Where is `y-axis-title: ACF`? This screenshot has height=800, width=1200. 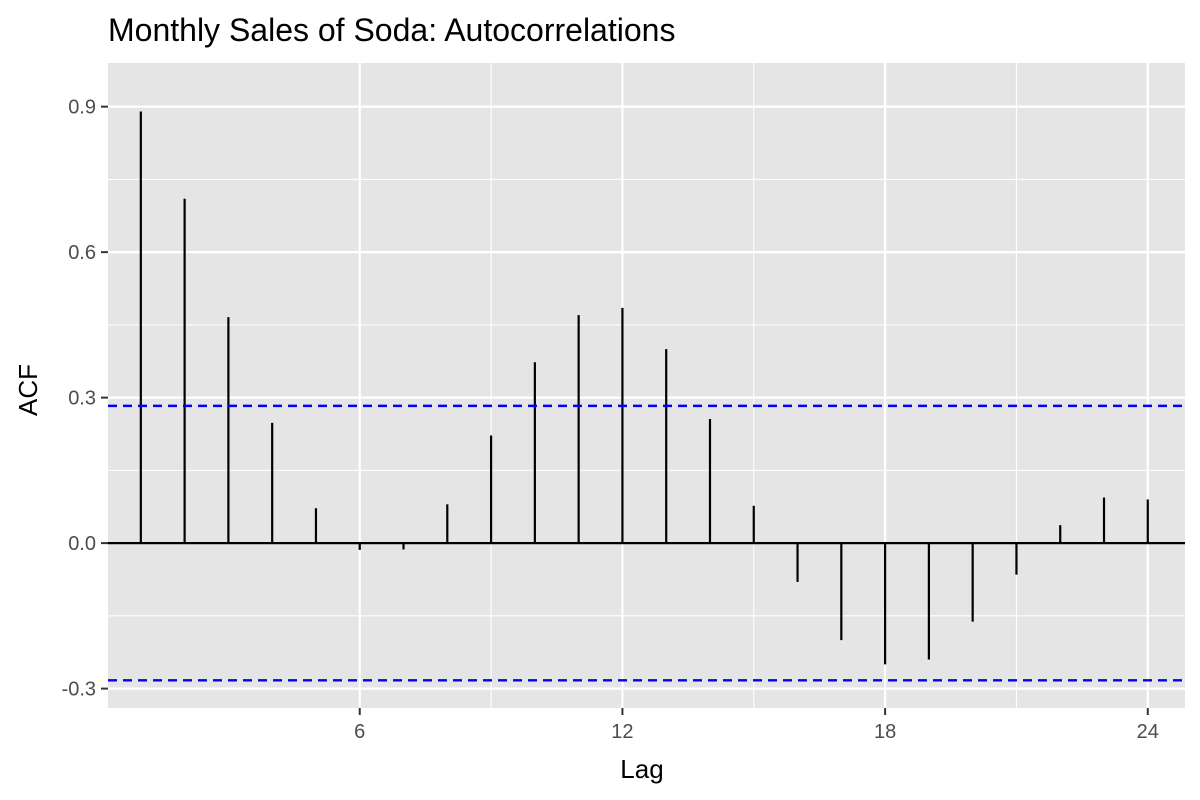 y-axis-title: ACF is located at coordinates (28, 390).